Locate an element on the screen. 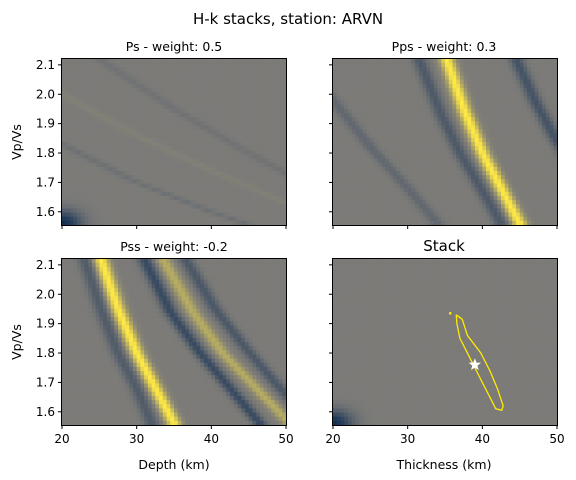 The image size is (576, 480). panel-pps-title: Pps - weight: 0.3 is located at coordinates (444, 46).